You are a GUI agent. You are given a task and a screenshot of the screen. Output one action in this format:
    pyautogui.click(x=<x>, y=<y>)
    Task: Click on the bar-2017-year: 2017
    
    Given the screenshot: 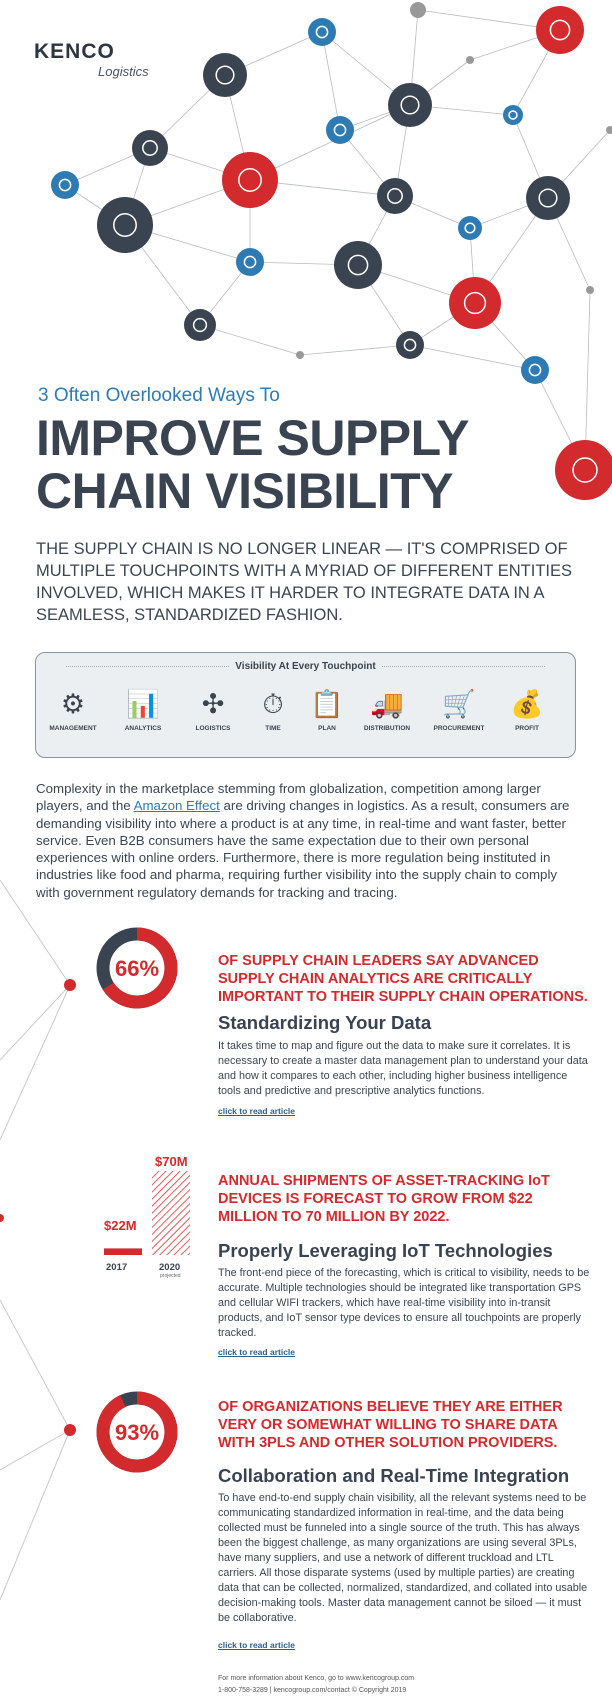 What is the action you would take?
    pyautogui.click(x=117, y=1267)
    